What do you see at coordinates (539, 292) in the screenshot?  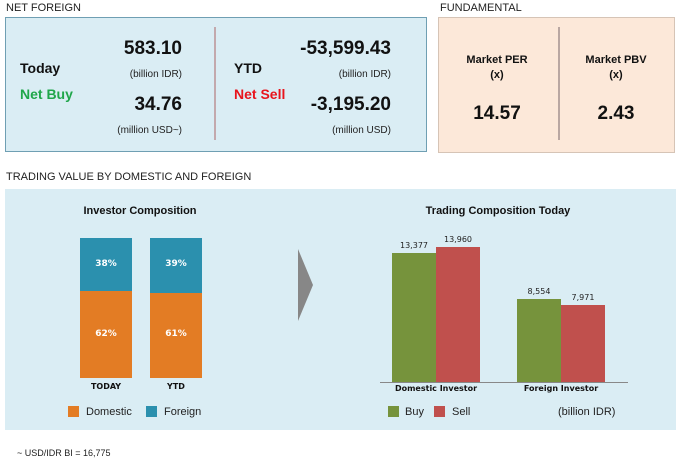 I see `data-label: 8,554` at bounding box center [539, 292].